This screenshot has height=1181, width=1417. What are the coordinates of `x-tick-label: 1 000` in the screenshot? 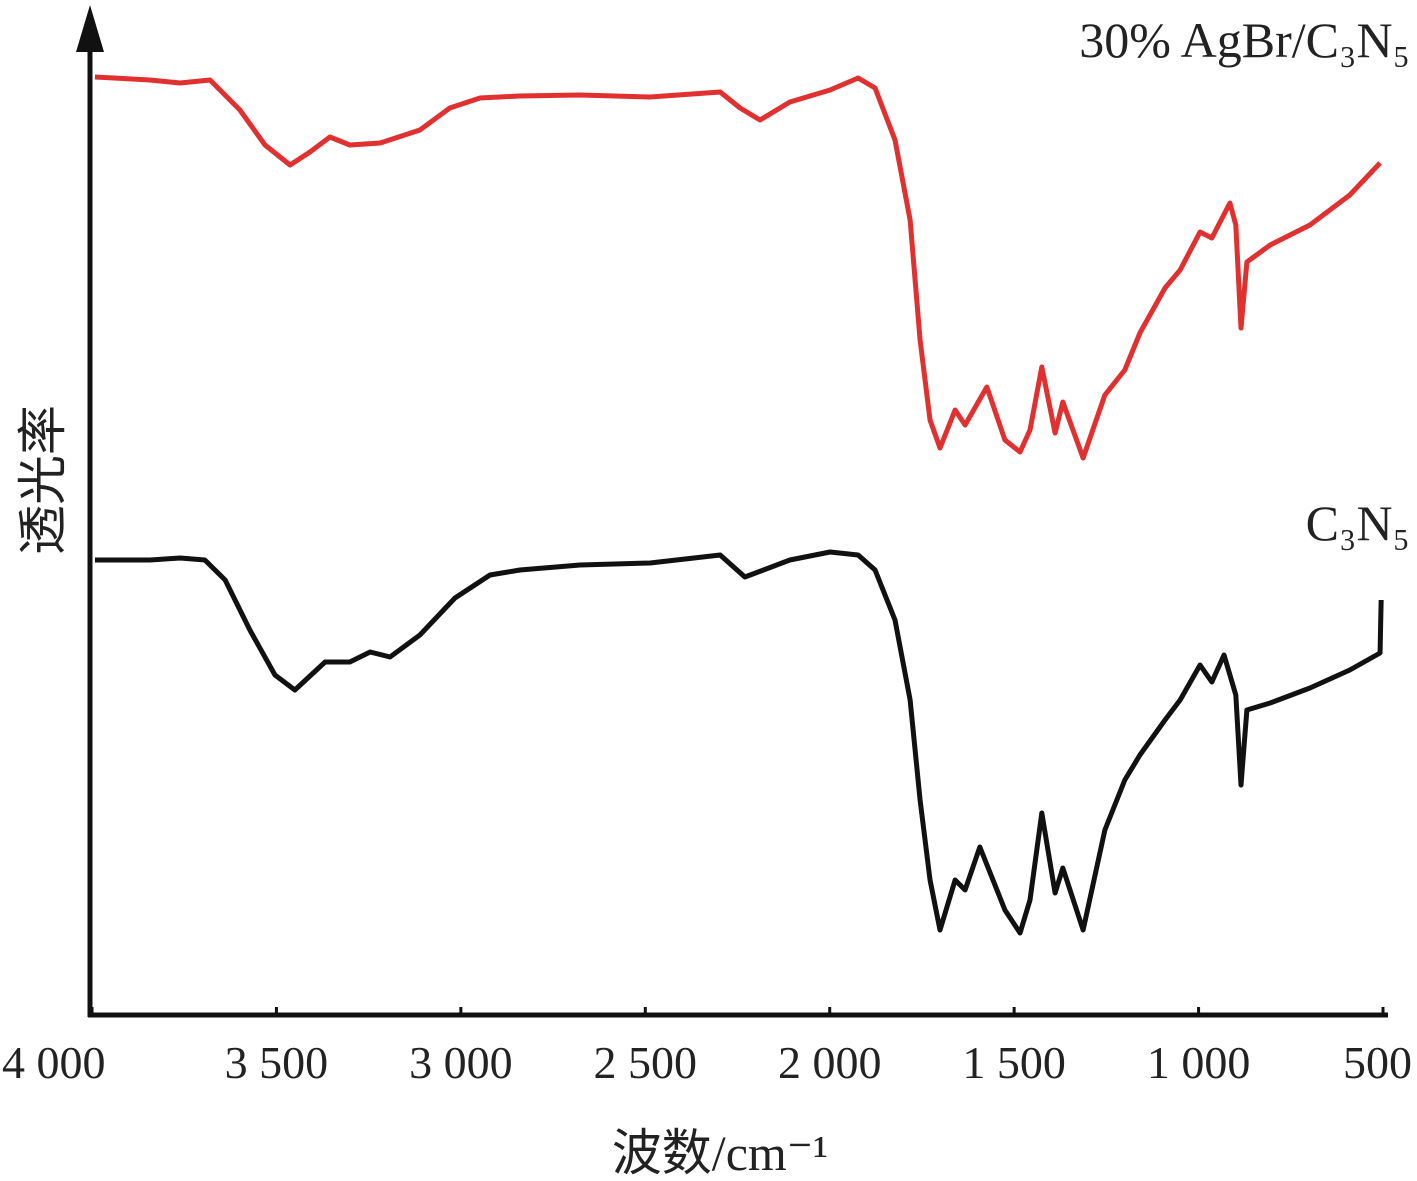 It's located at (1199, 1062).